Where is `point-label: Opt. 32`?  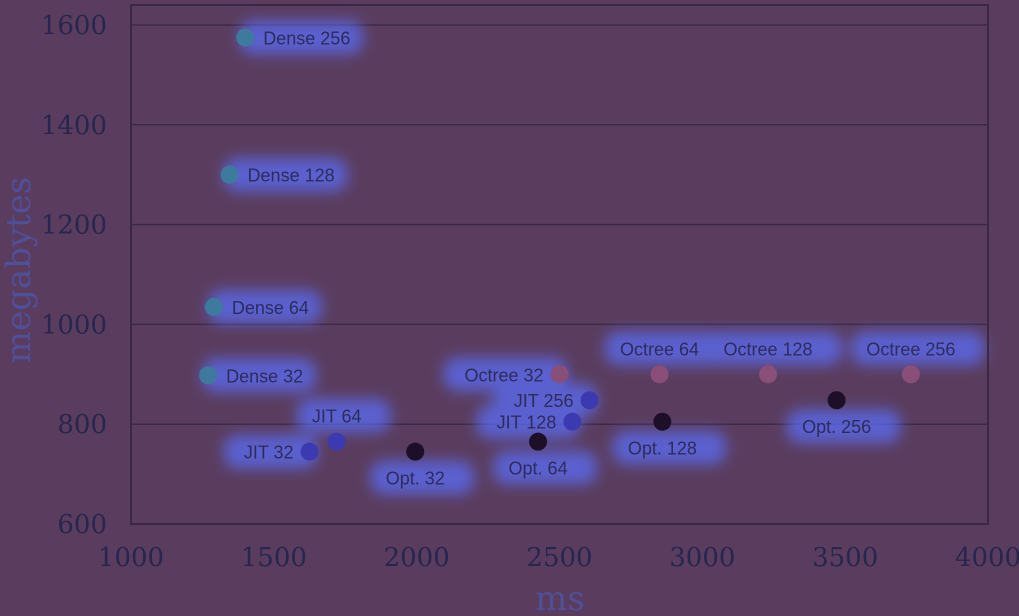 point-label: Opt. 32 is located at coordinates (415, 479).